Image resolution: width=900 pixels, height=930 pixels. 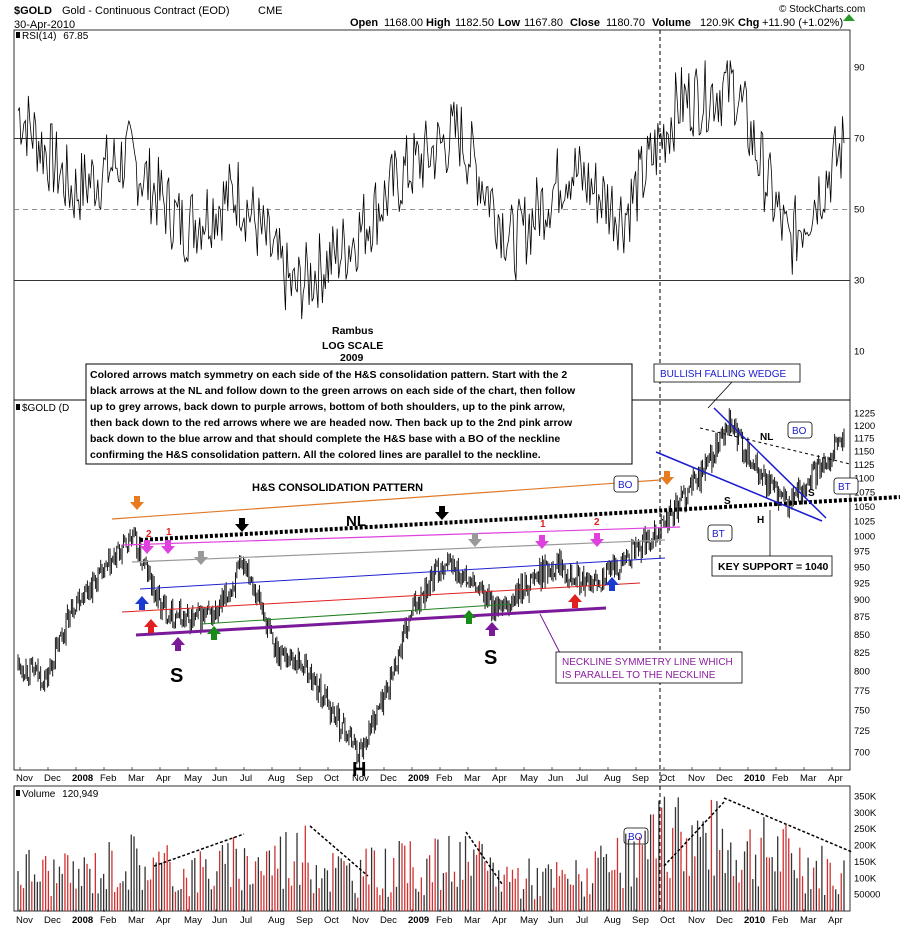 I want to click on price-tick-label: 725, so click(x=862, y=731).